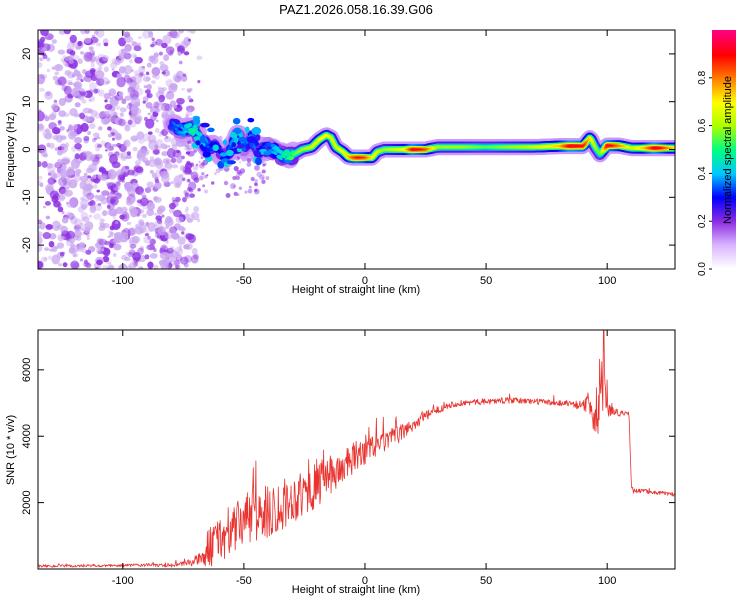 This screenshot has height=600, width=750. What do you see at coordinates (27, 502) in the screenshot?
I see `y-tick-label: 2000` at bounding box center [27, 502].